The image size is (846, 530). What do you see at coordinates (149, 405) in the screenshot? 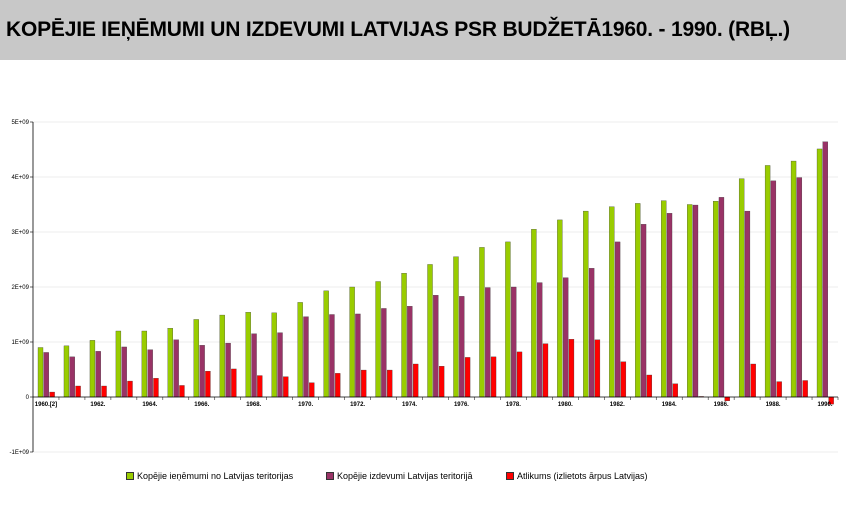
I see `x-tick-label: 1964.` at bounding box center [149, 405].